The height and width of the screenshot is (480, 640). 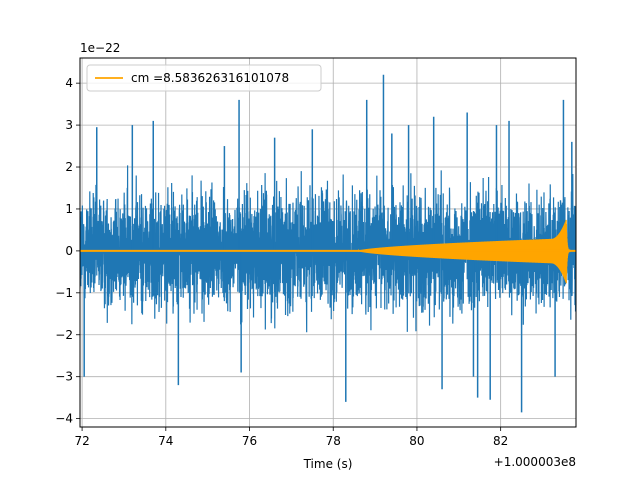 What do you see at coordinates (333, 441) in the screenshot?
I see `x-tick-label: 78` at bounding box center [333, 441].